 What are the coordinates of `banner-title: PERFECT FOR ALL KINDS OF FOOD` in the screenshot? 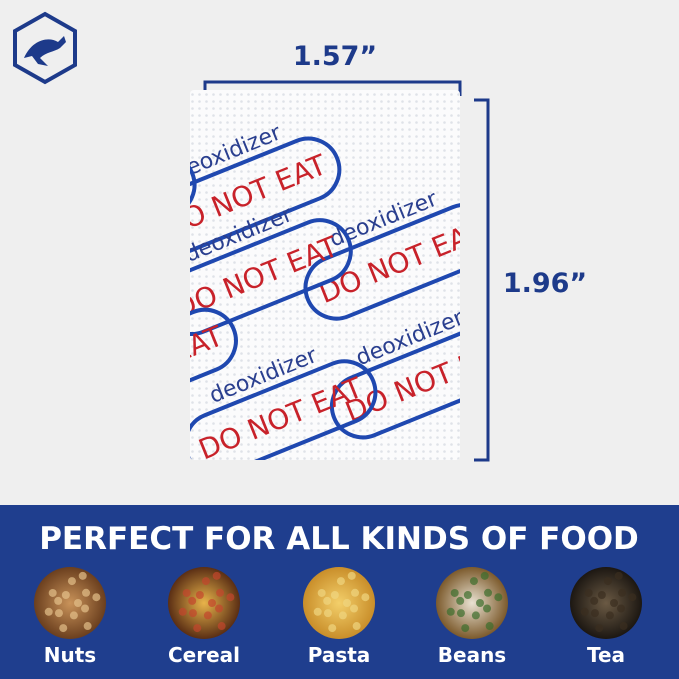 It's located at (339, 539).